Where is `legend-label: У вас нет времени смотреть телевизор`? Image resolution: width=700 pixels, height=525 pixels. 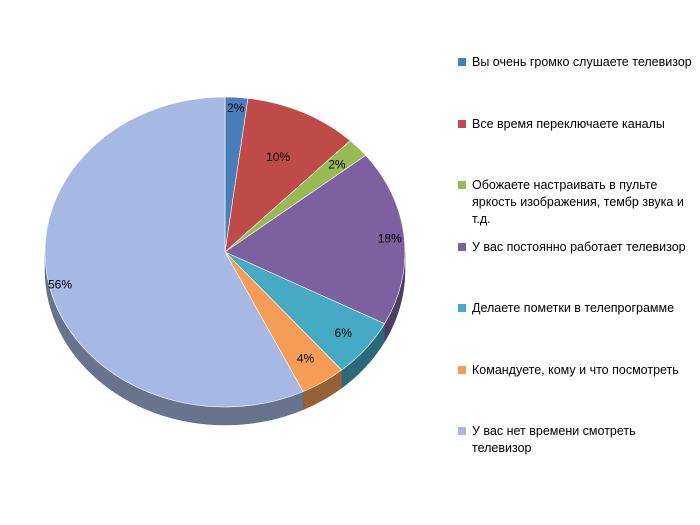
legend-label: У вас нет времени смотреть телевизор is located at coordinates (554, 439).